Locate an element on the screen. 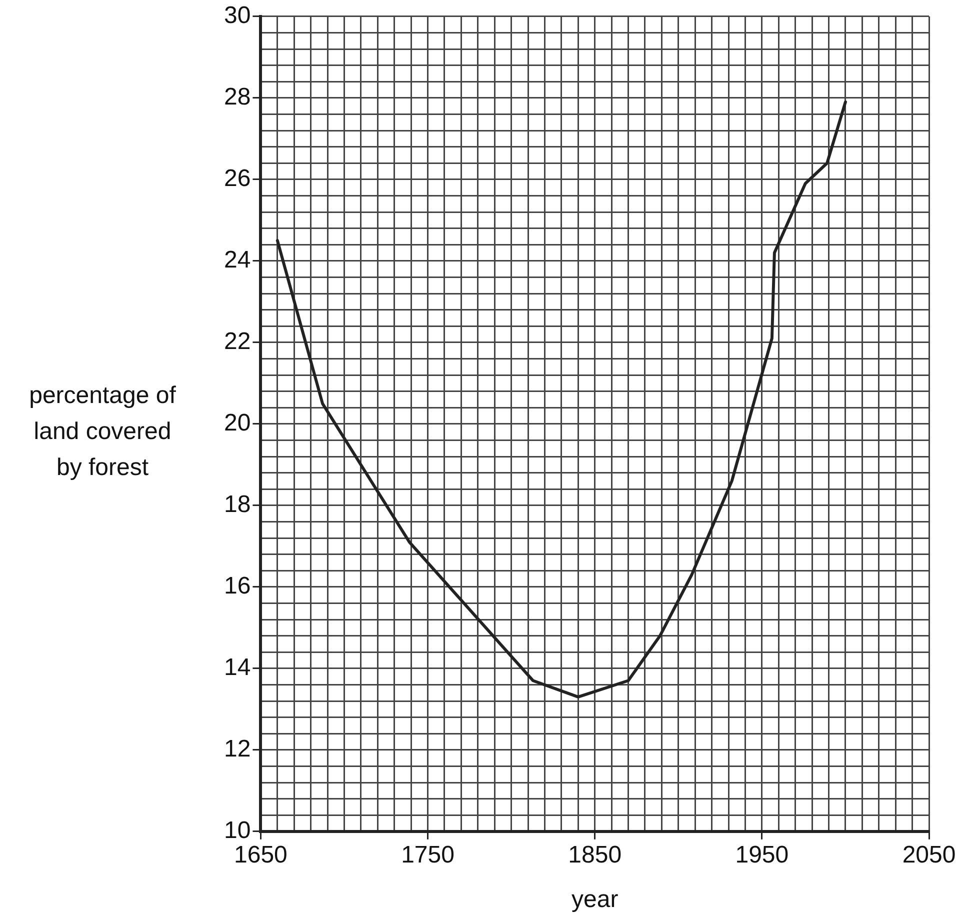 The image size is (964, 919). y-axis-title: percentage of land covered by forest is located at coordinates (102, 432).